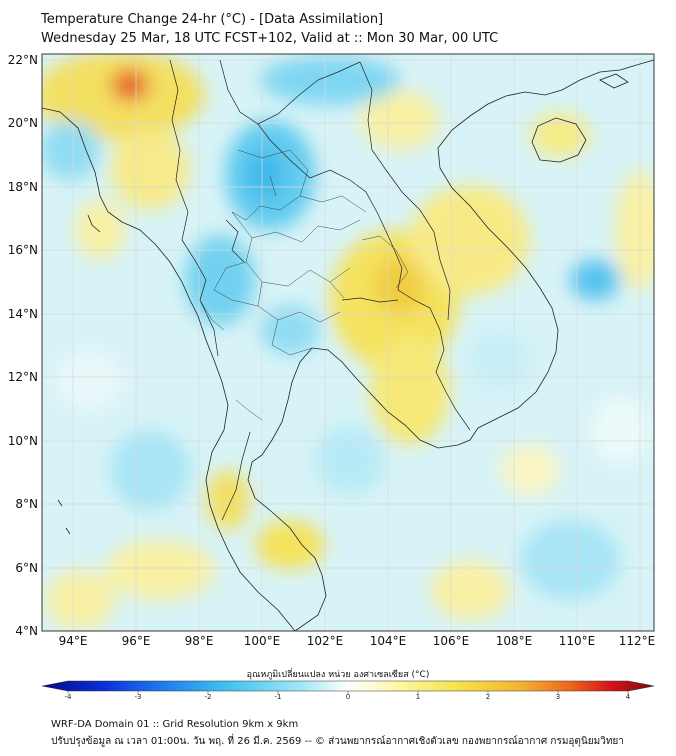 The width and height of the screenshot is (676, 756). I want to click on colorbar-tick: -1, so click(278, 696).